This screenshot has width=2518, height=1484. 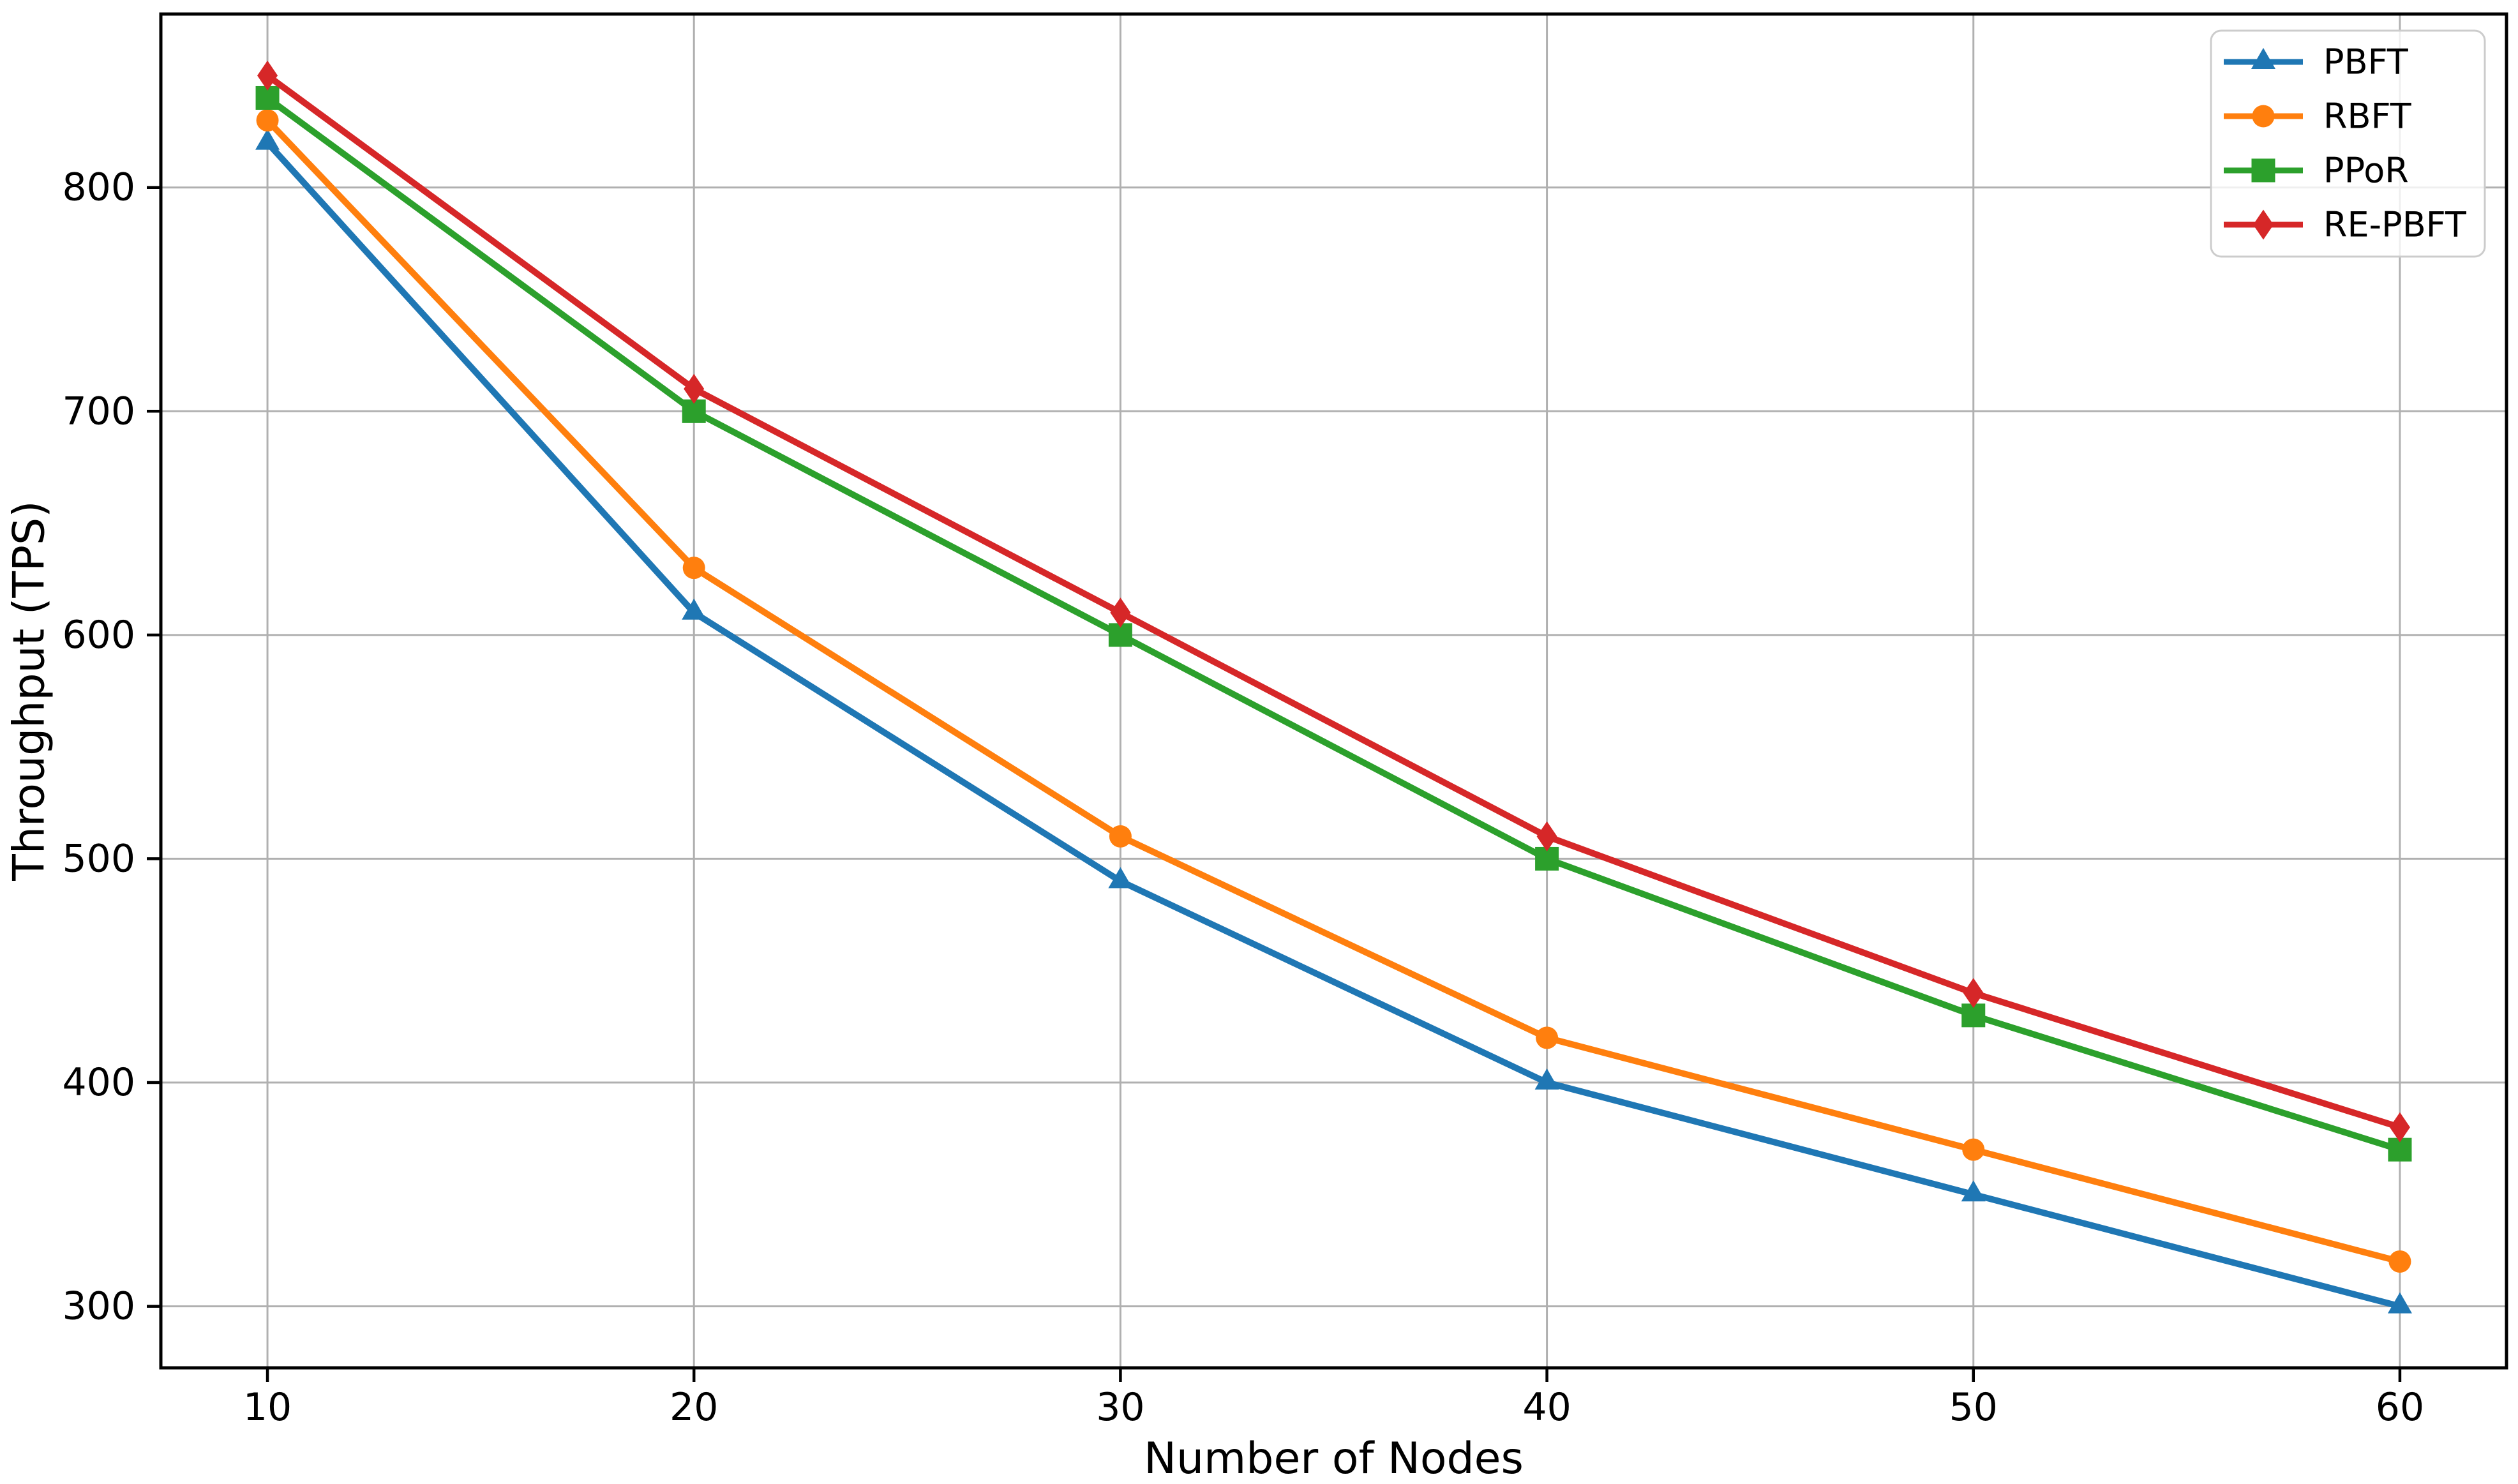 What do you see at coordinates (1974, 1407) in the screenshot?
I see `x-tick-label-50: 50` at bounding box center [1974, 1407].